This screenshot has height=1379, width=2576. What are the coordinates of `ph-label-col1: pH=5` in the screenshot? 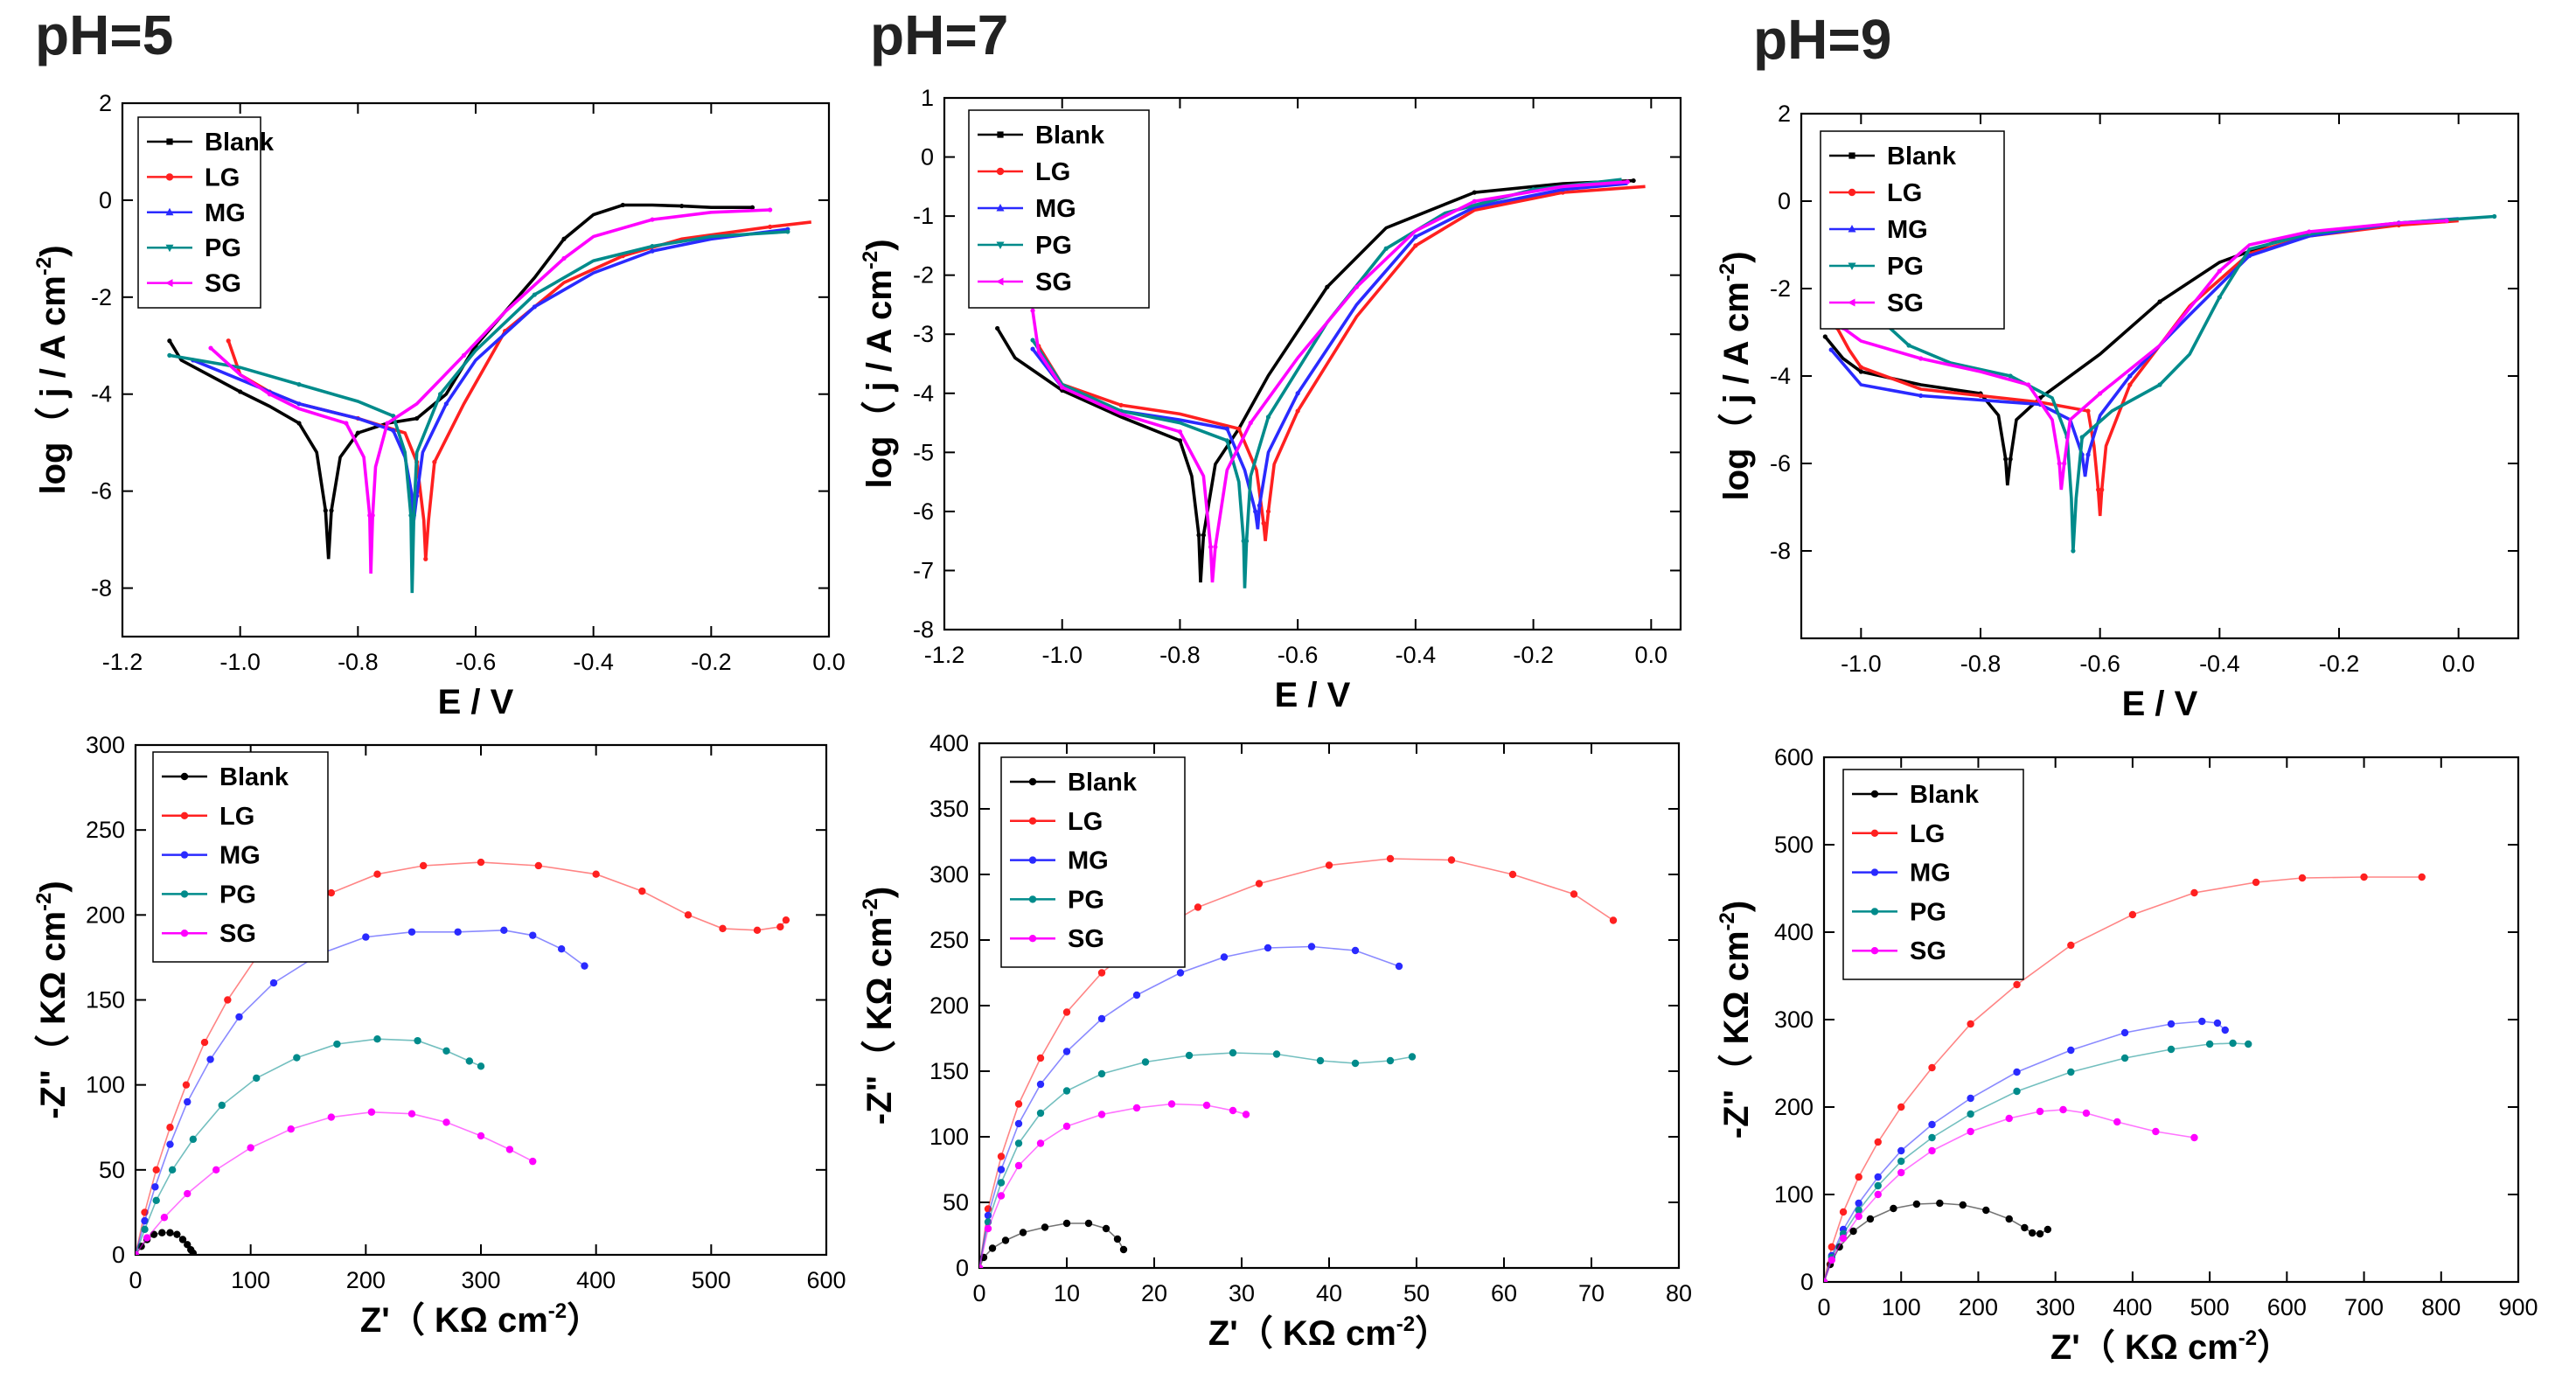 It's located at (104, 34).